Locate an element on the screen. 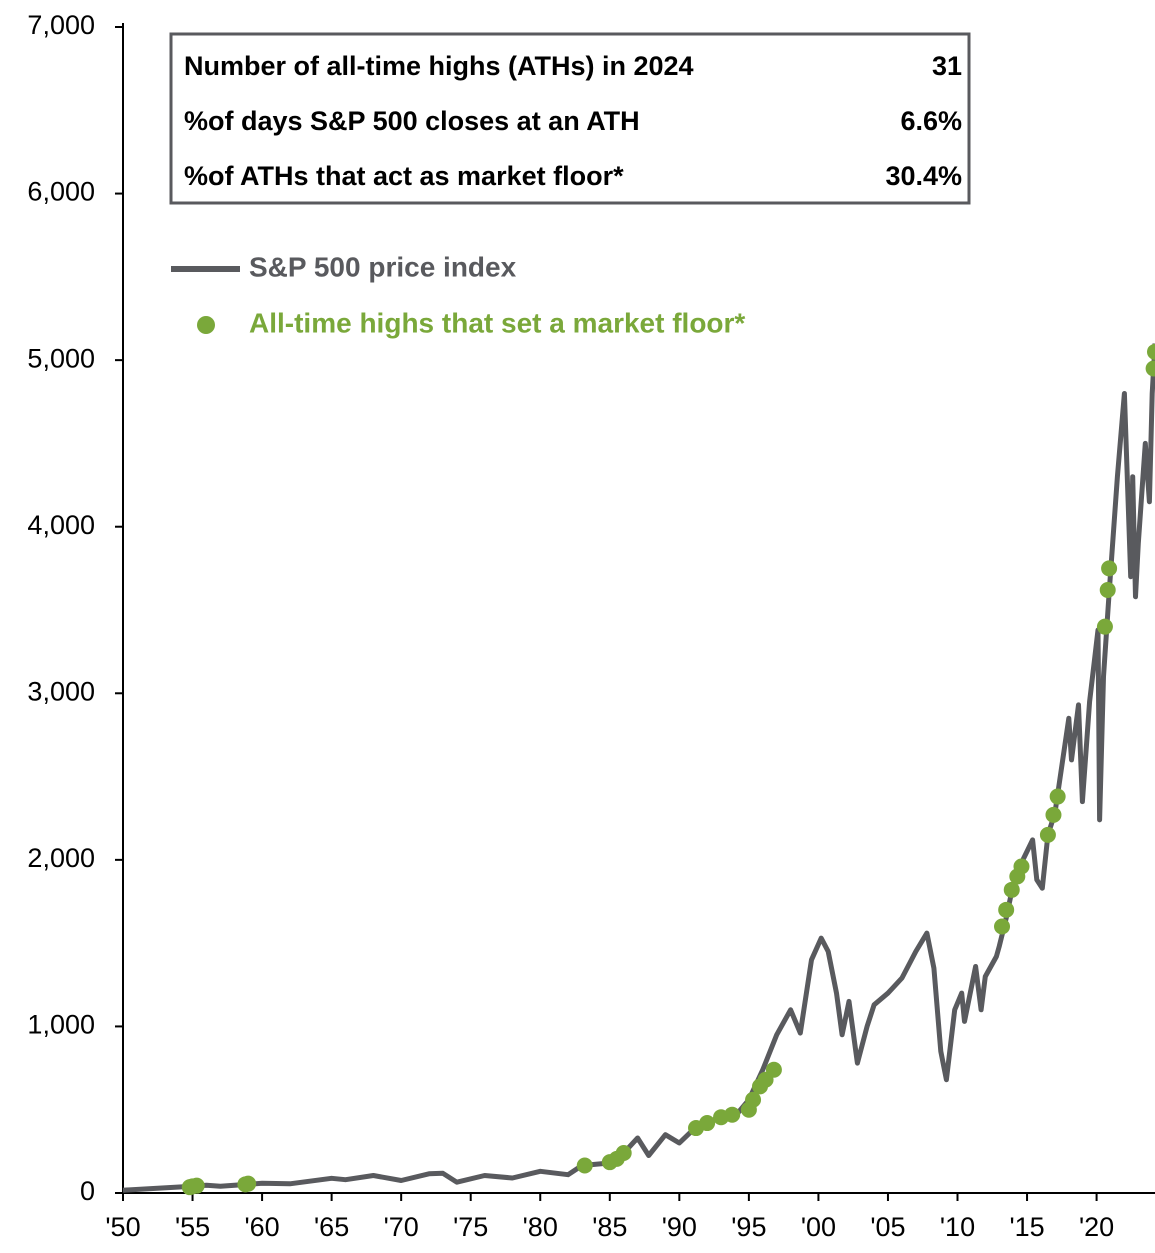 This screenshot has height=1253, width=1155. y-tick-label: 5,000 is located at coordinates (61, 358).